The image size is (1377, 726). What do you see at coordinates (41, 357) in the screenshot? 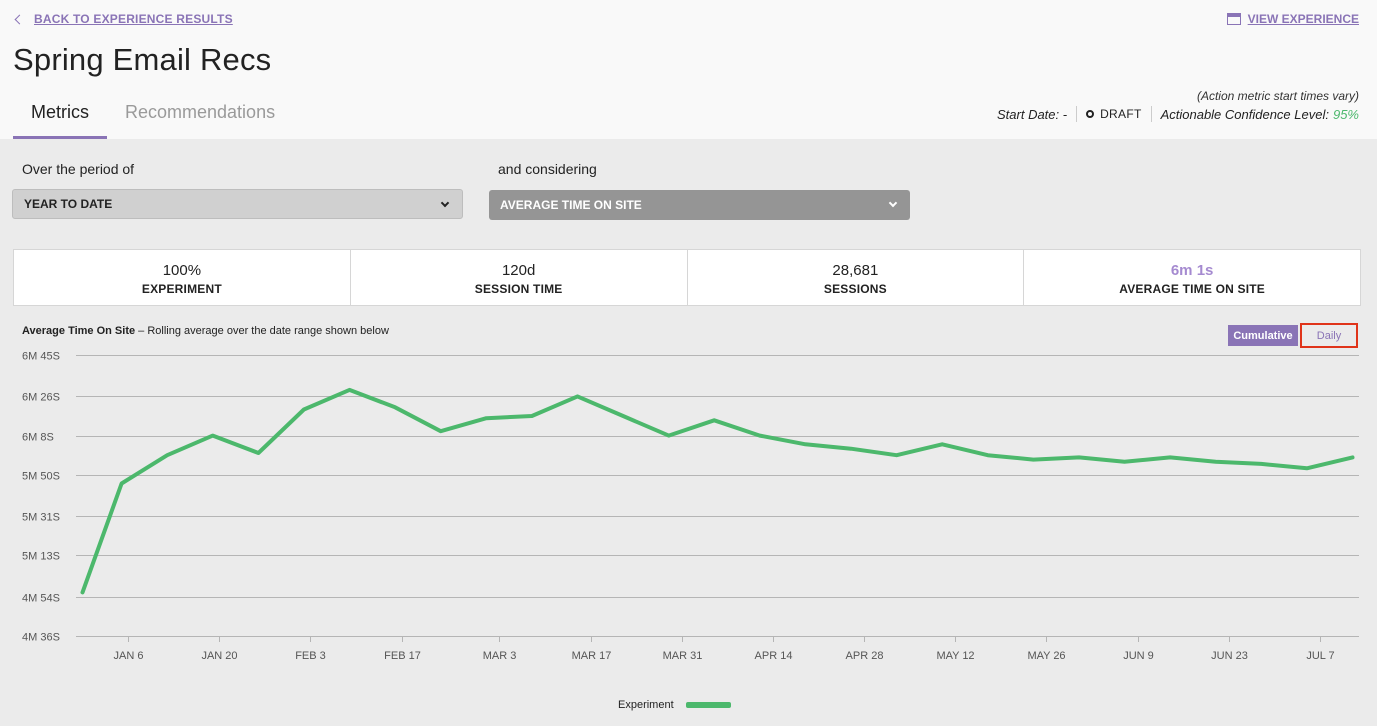
I see `y-tick-label: 6M 45S` at bounding box center [41, 357].